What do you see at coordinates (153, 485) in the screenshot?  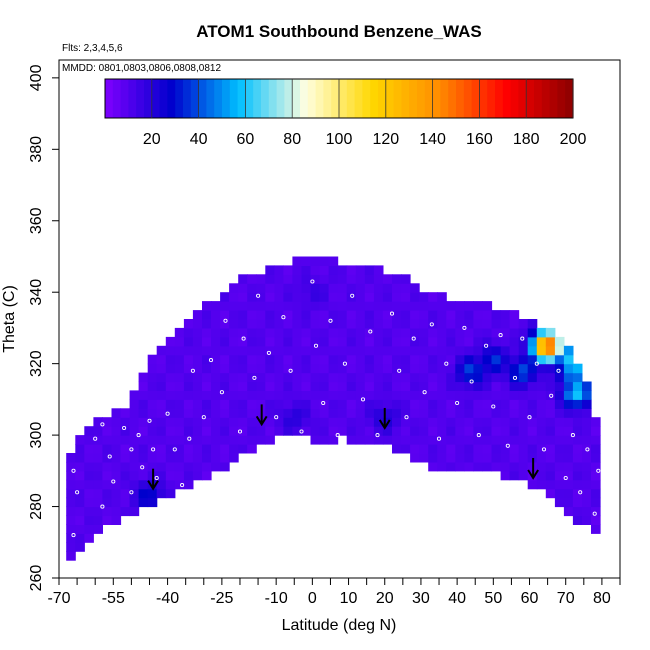 I see `arrow-head` at bounding box center [153, 485].